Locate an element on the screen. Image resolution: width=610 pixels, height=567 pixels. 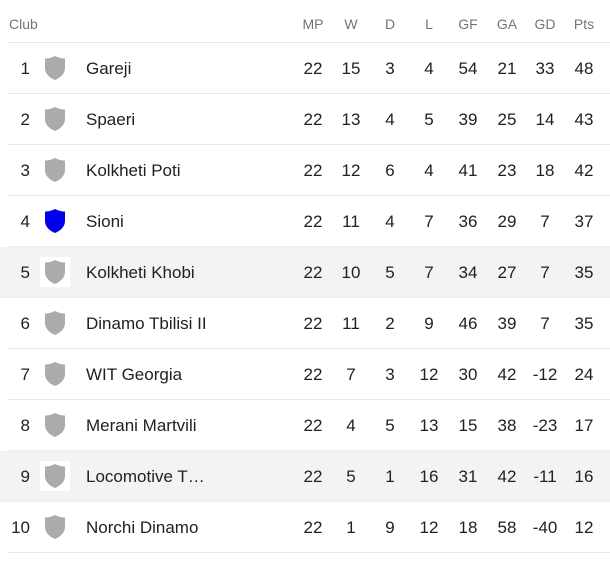
table-row: 6 Dinamo Tbilisi II 22 11 2 9 46 39 7 35 is located at coordinates (309, 323).